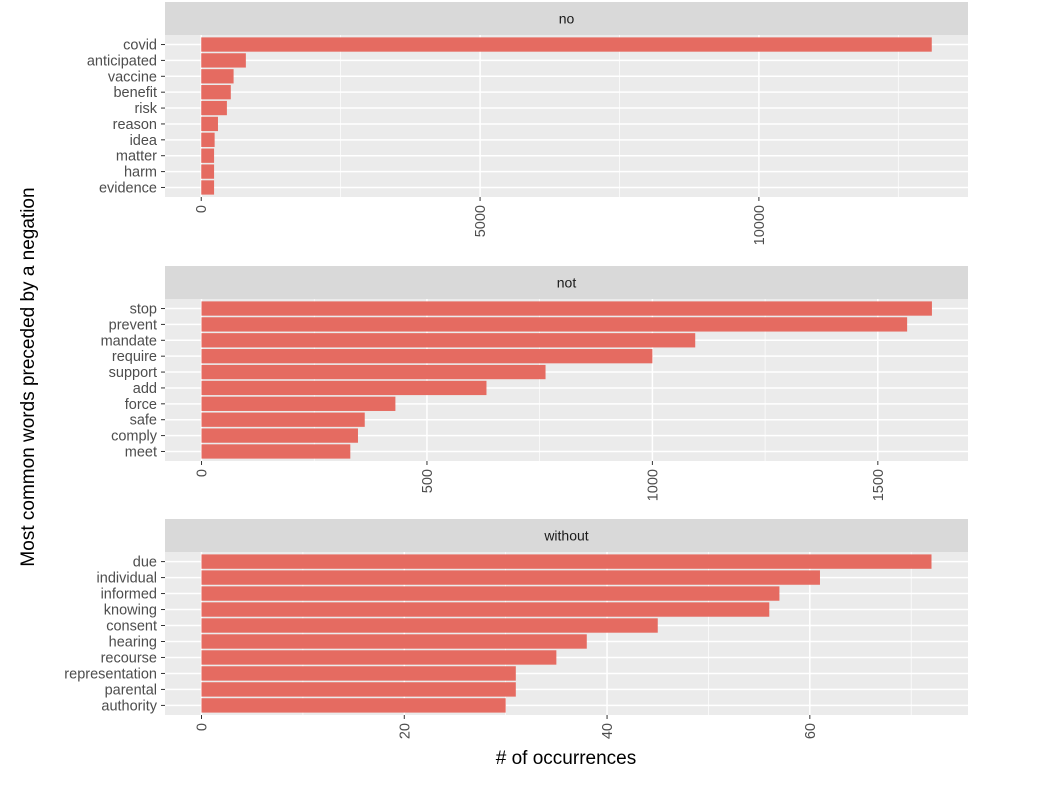 The height and width of the screenshot is (807, 1050). What do you see at coordinates (131, 690) in the screenshot?
I see `y-tick-label: parental` at bounding box center [131, 690].